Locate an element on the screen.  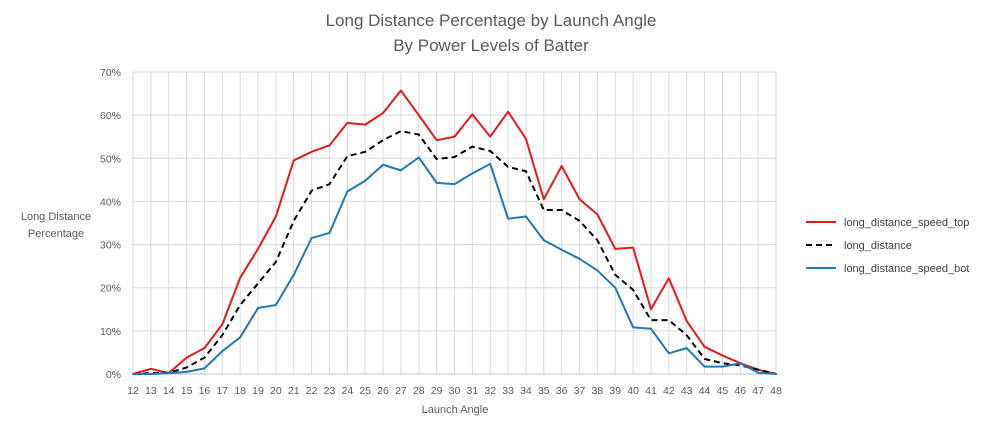
y-axis-title-line-1: Long Distance is located at coordinates (56, 217).